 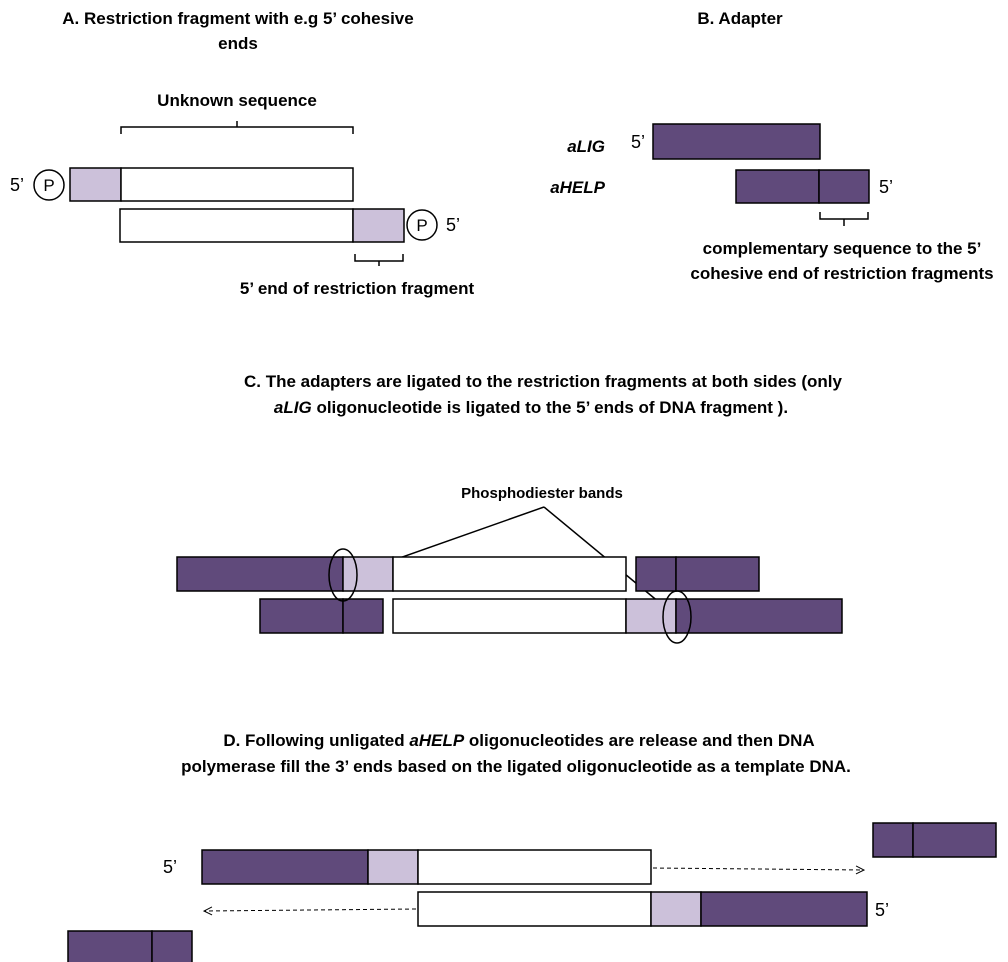 I want to click on d-fragment-top, so click(x=534, y=867).